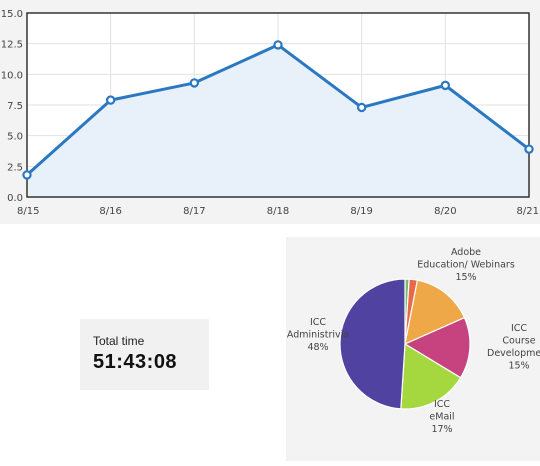 The width and height of the screenshot is (540, 466). I want to click on pie-label-line: 48%, so click(317, 347).